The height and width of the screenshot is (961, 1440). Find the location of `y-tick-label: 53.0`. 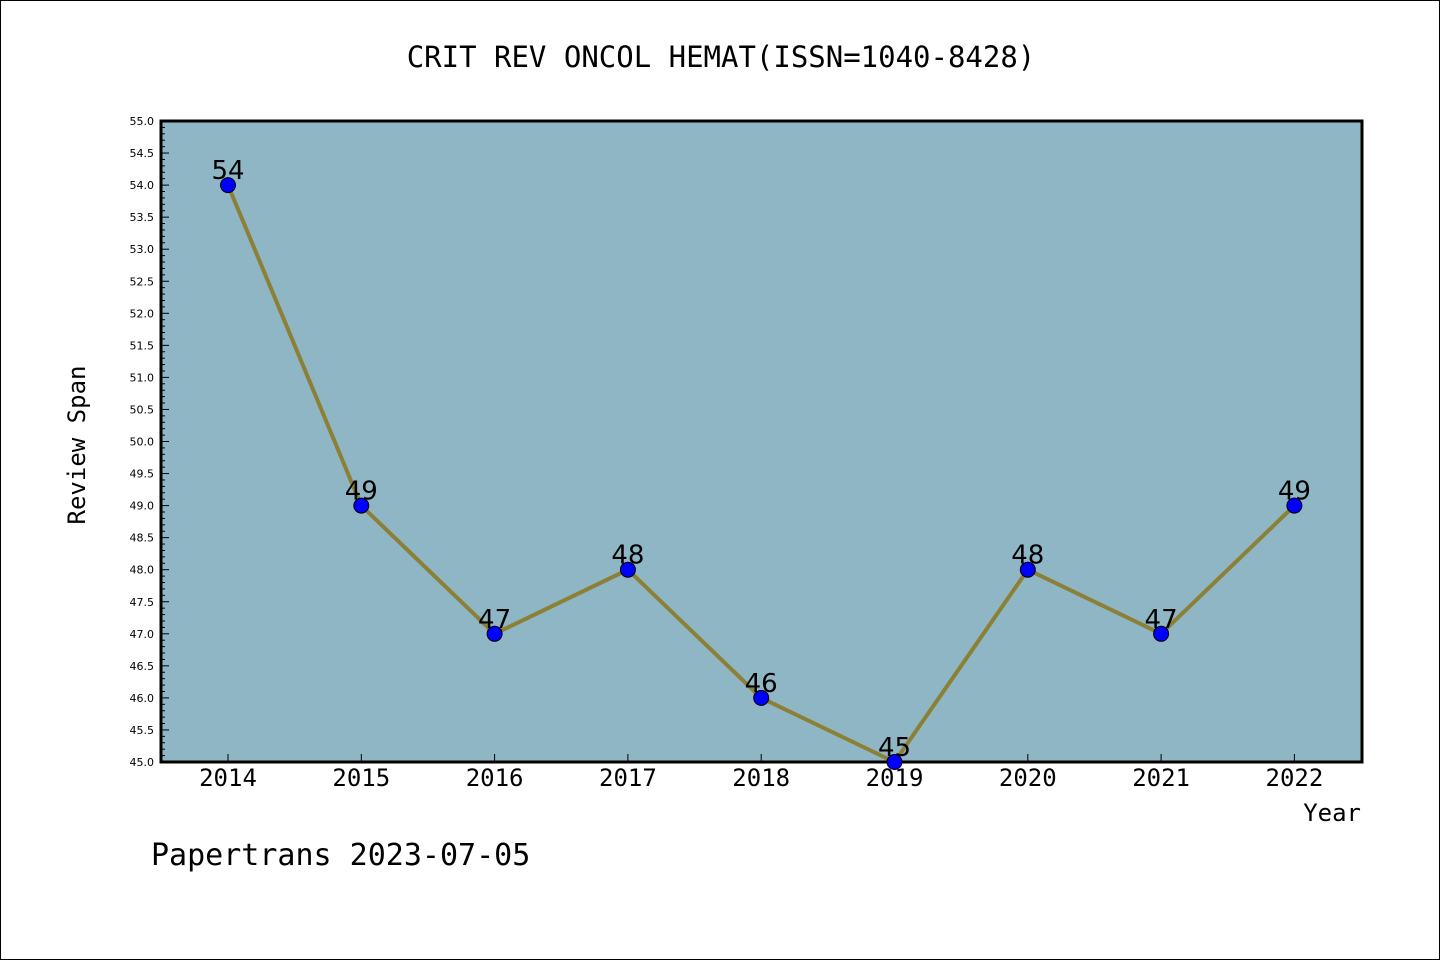

y-tick-label: 53.0 is located at coordinates (142, 249).